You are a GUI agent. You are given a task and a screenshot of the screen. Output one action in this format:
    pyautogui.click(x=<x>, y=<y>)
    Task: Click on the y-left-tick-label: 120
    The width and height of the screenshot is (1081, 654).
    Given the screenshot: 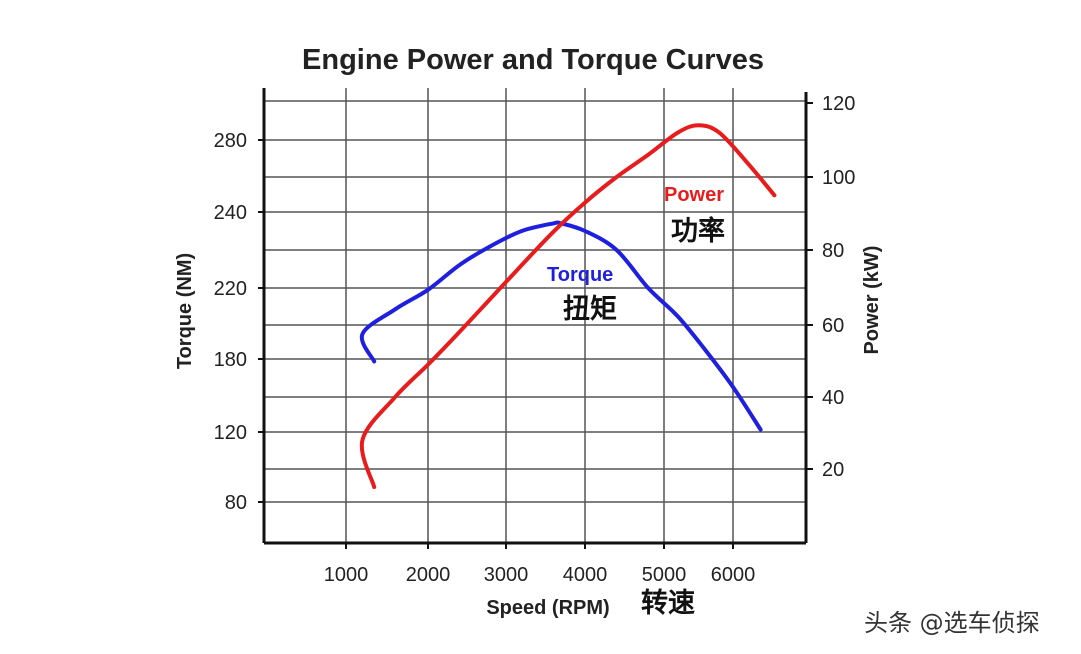 What is the action you would take?
    pyautogui.click(x=230, y=433)
    